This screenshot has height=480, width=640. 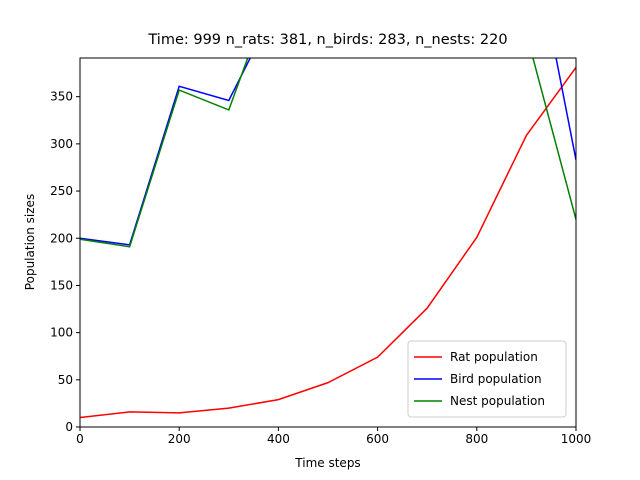 What do you see at coordinates (61, 144) in the screenshot?
I see `y-tick-label: 300` at bounding box center [61, 144].